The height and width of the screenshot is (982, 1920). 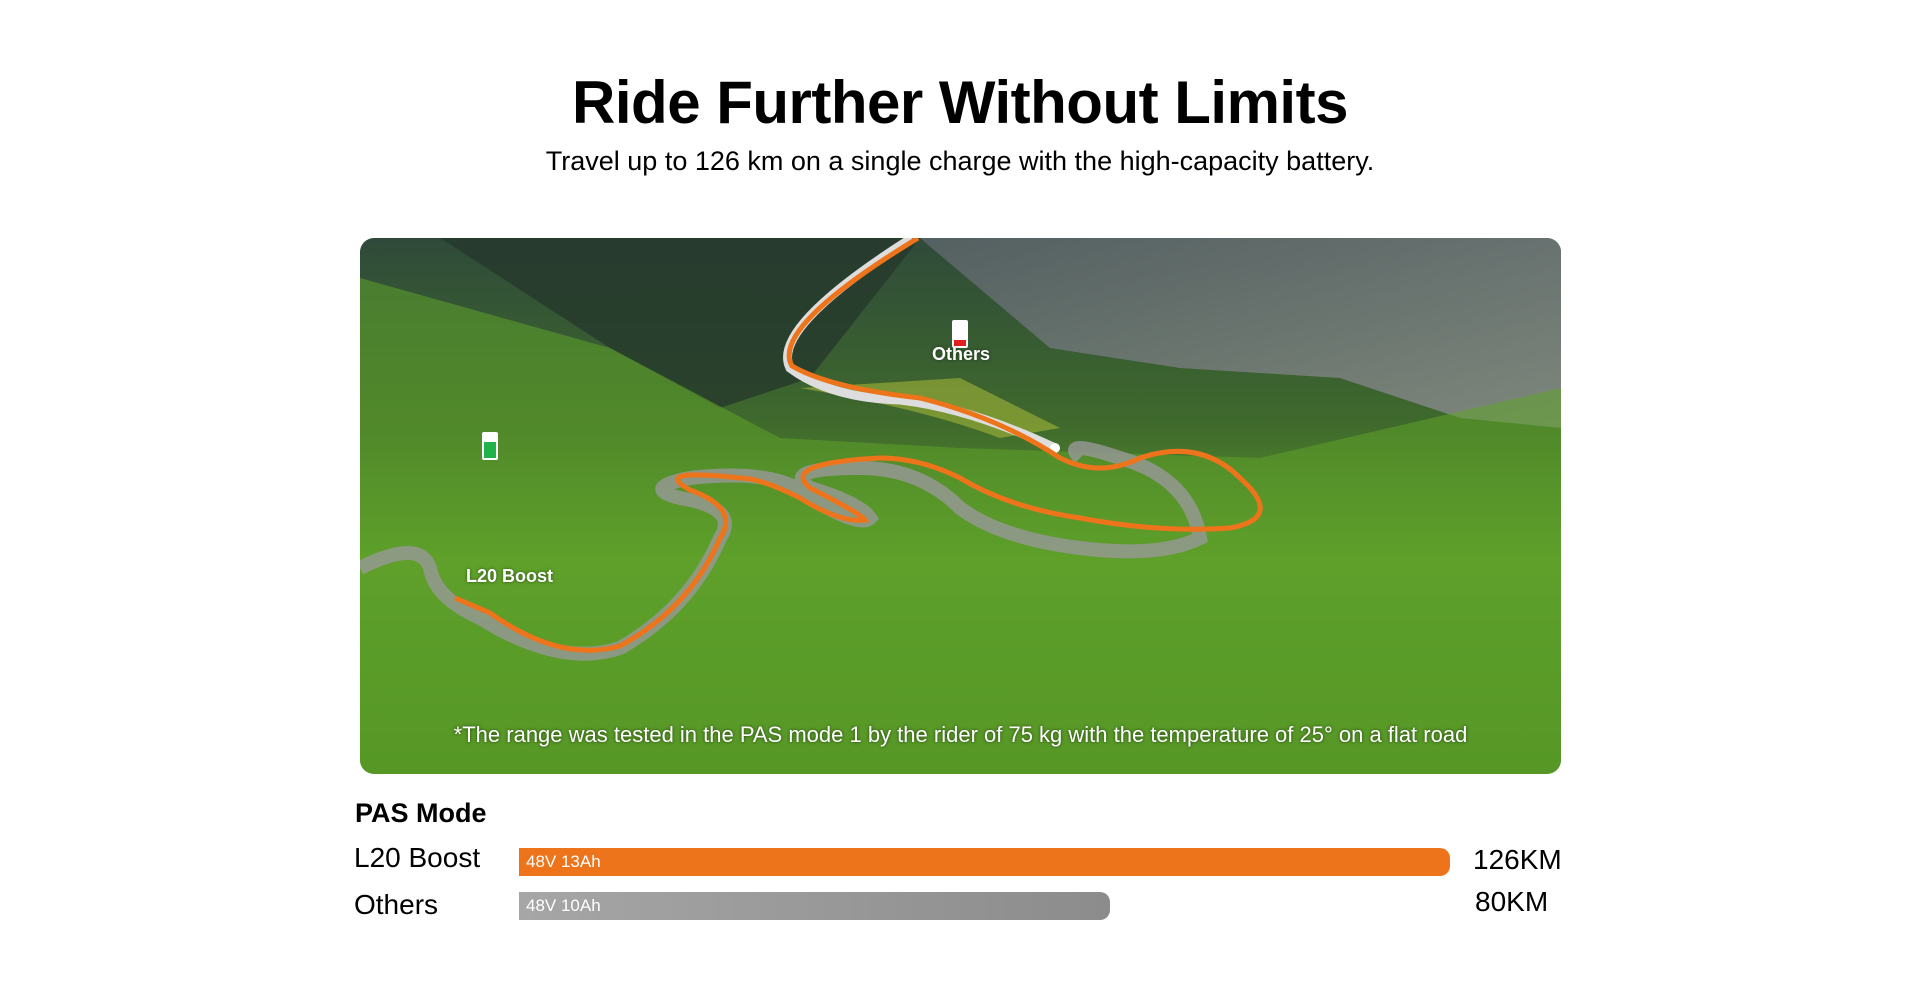 What do you see at coordinates (960, 334) in the screenshot?
I see `others-battery-icon` at bounding box center [960, 334].